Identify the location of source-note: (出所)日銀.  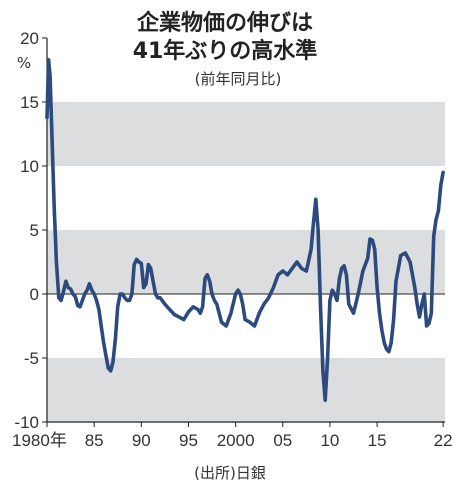
(230, 473).